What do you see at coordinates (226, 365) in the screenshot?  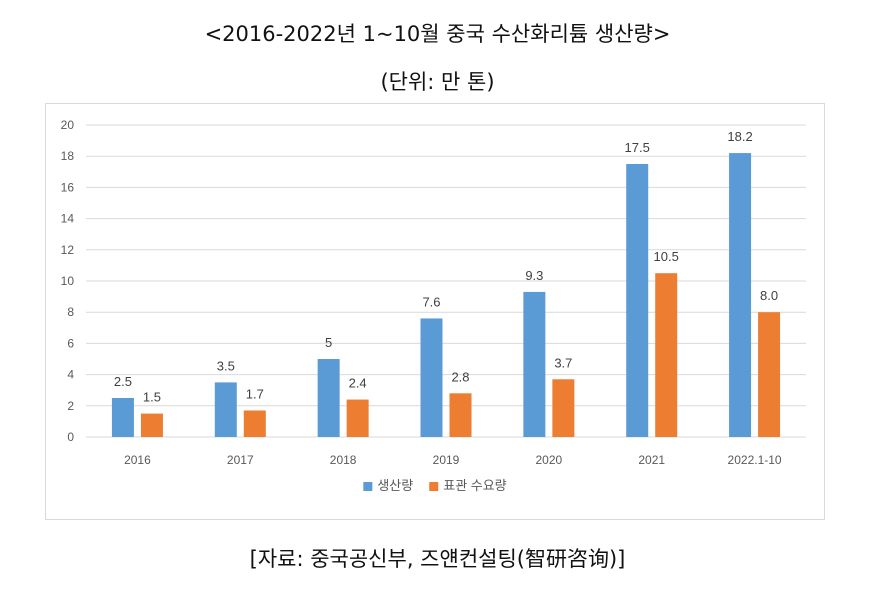 I see `production-value-label: 3.5` at bounding box center [226, 365].